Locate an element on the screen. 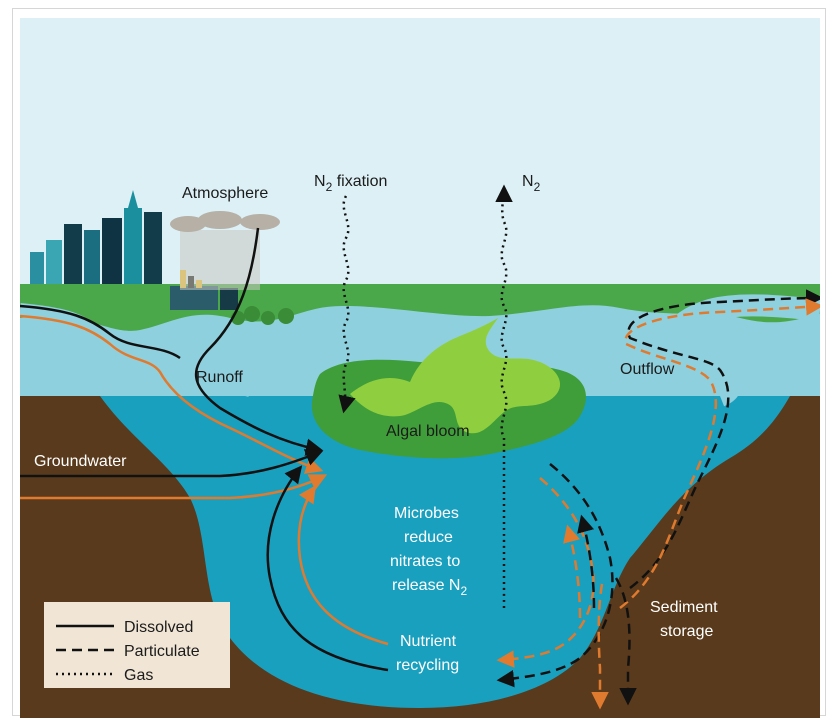 The height and width of the screenshot is (723, 836). groundwater-dissolved-flow is located at coordinates (172, 463).